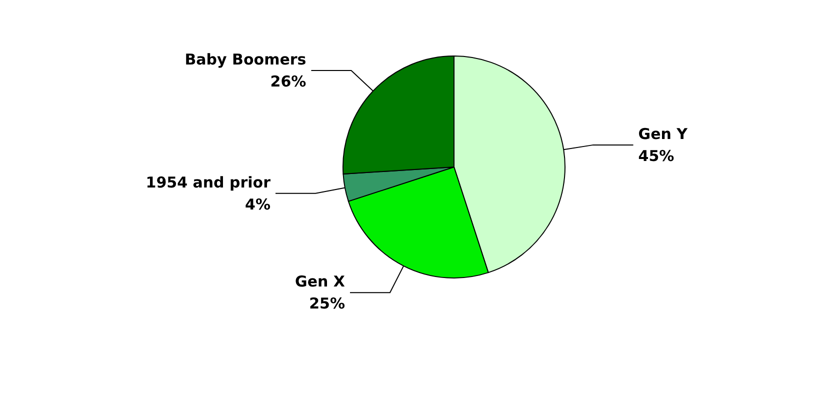  I want to click on data-label: 4%, so click(257, 204).